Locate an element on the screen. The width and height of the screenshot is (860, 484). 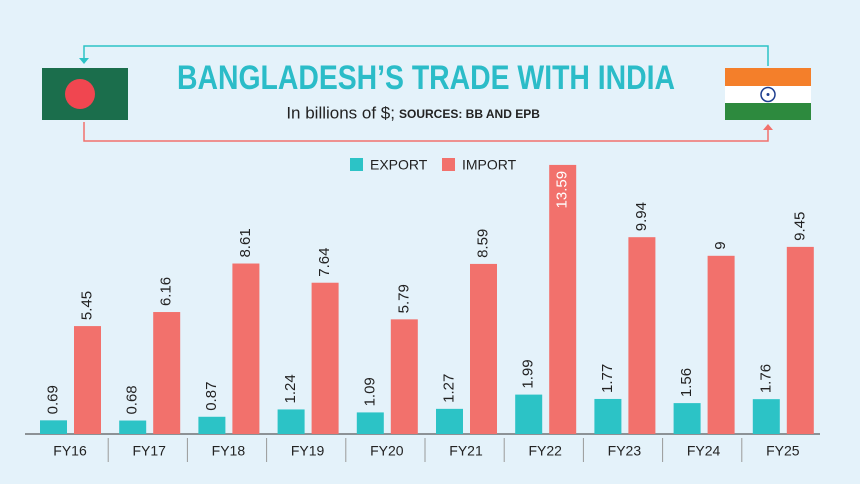
x-tick-label: FY20 is located at coordinates (387, 451).